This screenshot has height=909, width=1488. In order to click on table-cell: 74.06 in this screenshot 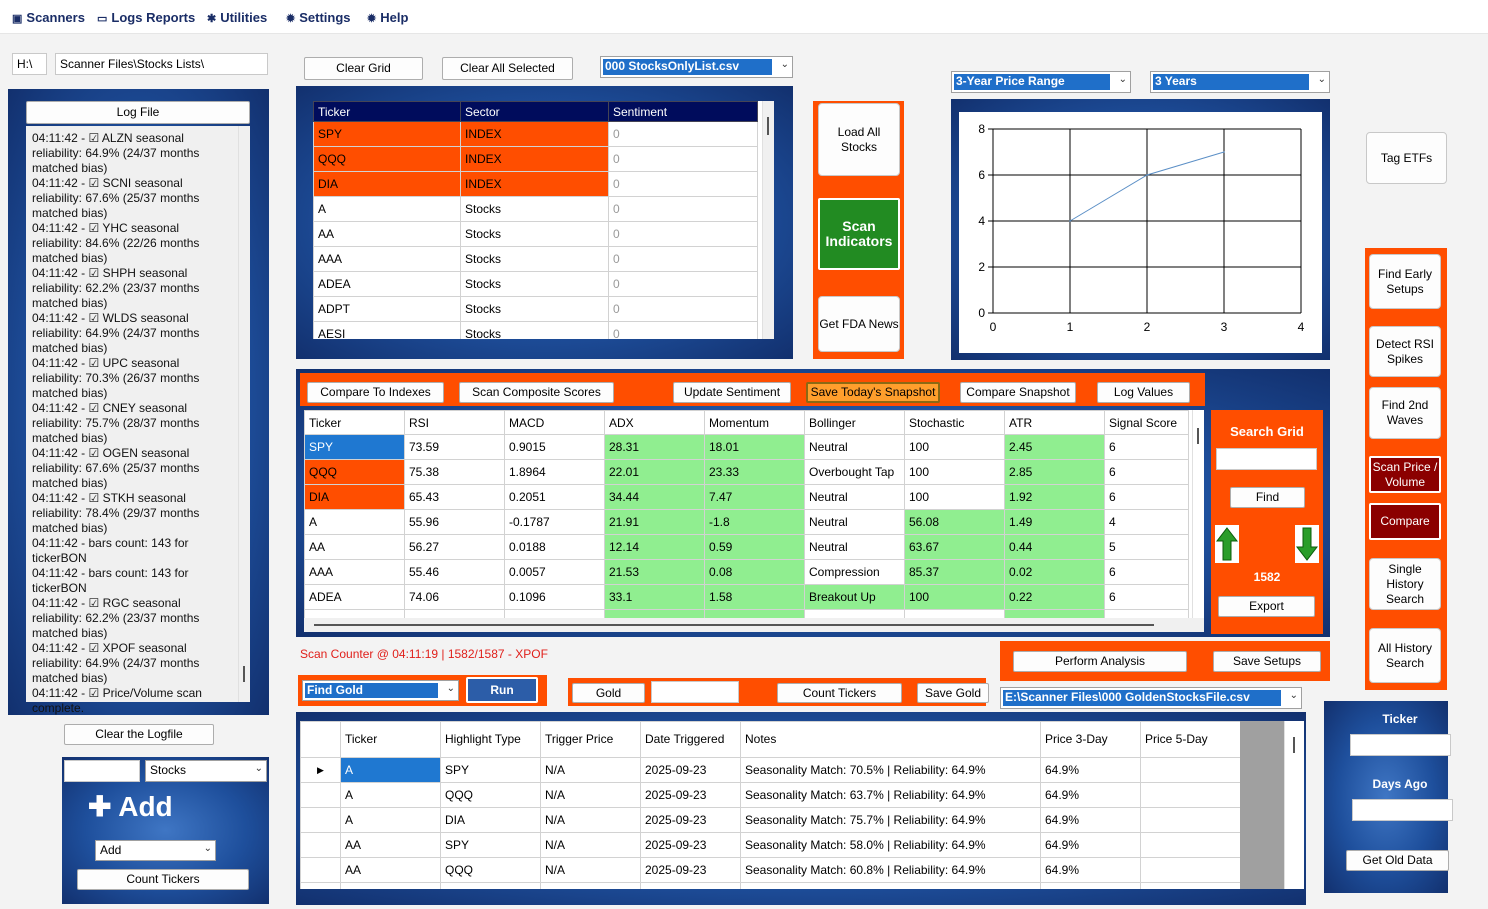, I will do `click(454, 597)`.